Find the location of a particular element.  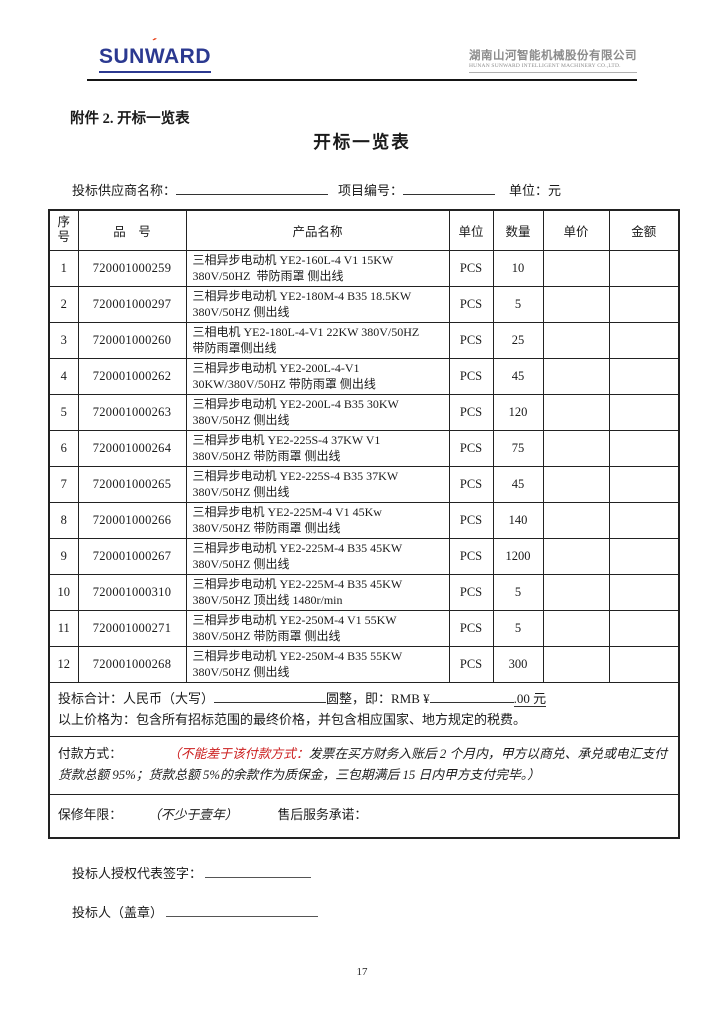

cell-seq: 1 is located at coordinates (63, 268).